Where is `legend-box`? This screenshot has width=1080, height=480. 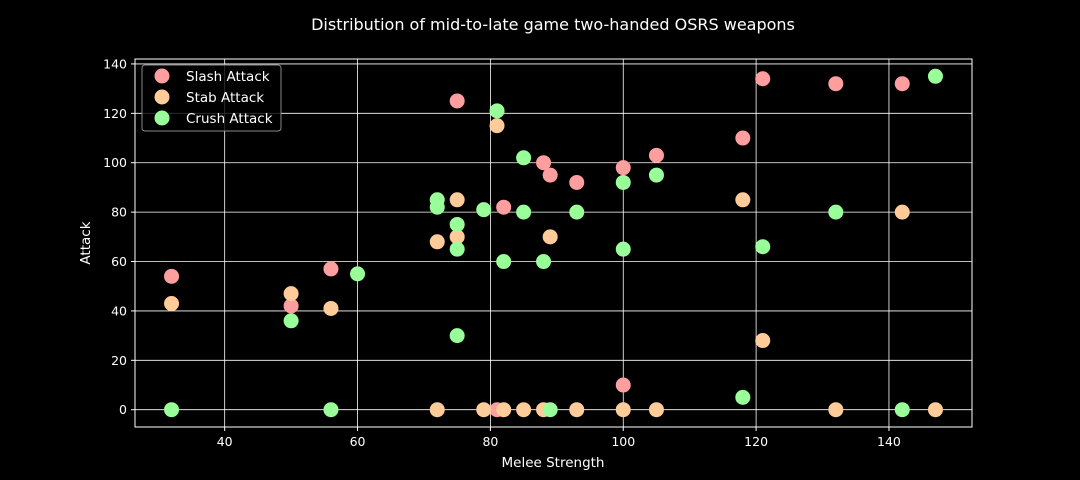
legend-box is located at coordinates (211, 98).